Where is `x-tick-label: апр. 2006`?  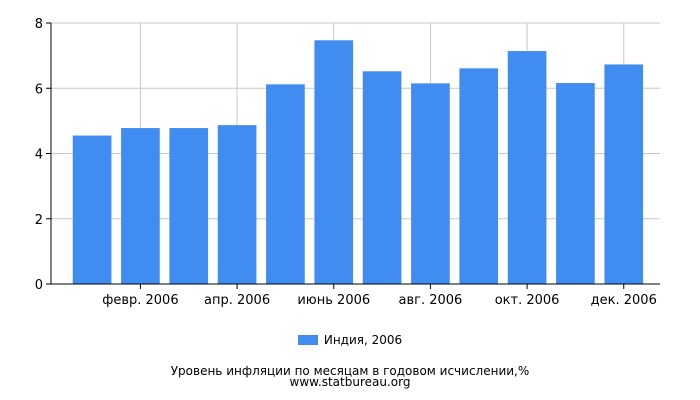
x-tick-label: апр. 2006 is located at coordinates (237, 300).